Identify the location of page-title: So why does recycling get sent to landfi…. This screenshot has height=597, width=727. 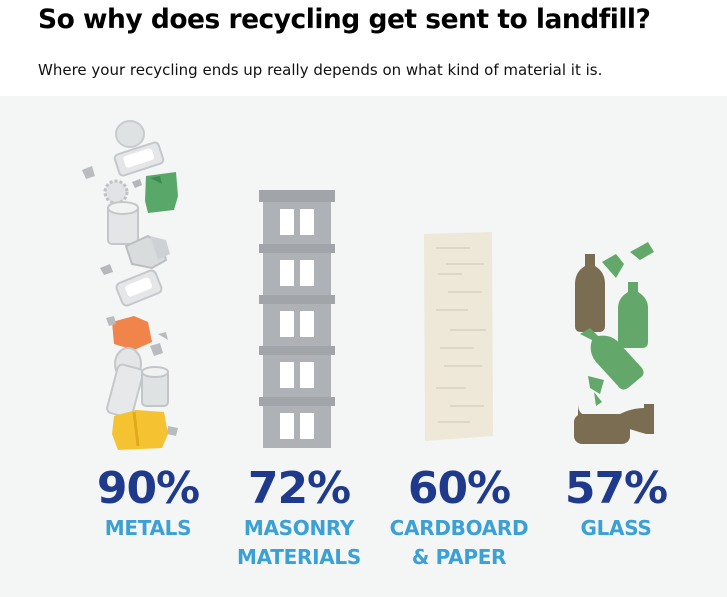
(344, 19).